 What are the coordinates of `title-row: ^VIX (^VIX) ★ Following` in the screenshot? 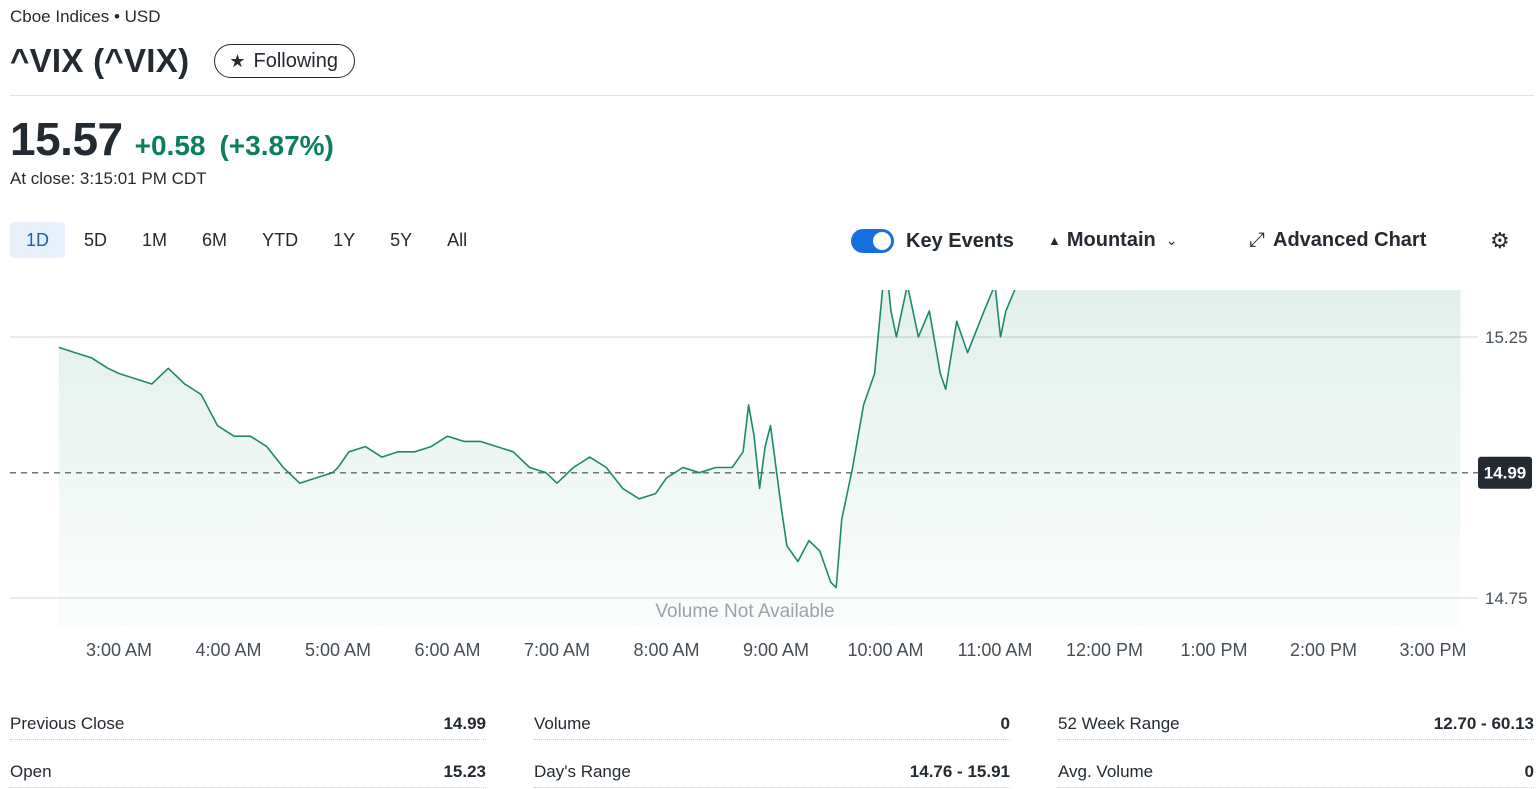 It's located at (182, 61).